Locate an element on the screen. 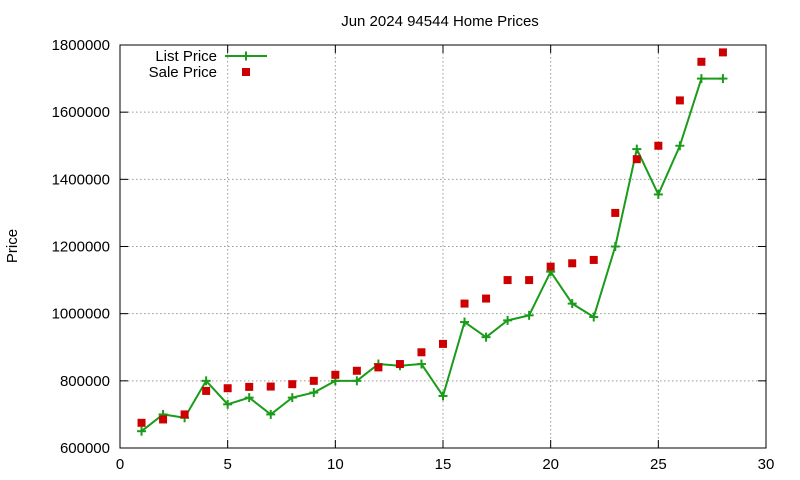  legend-marker-sale-price is located at coordinates (246, 72).